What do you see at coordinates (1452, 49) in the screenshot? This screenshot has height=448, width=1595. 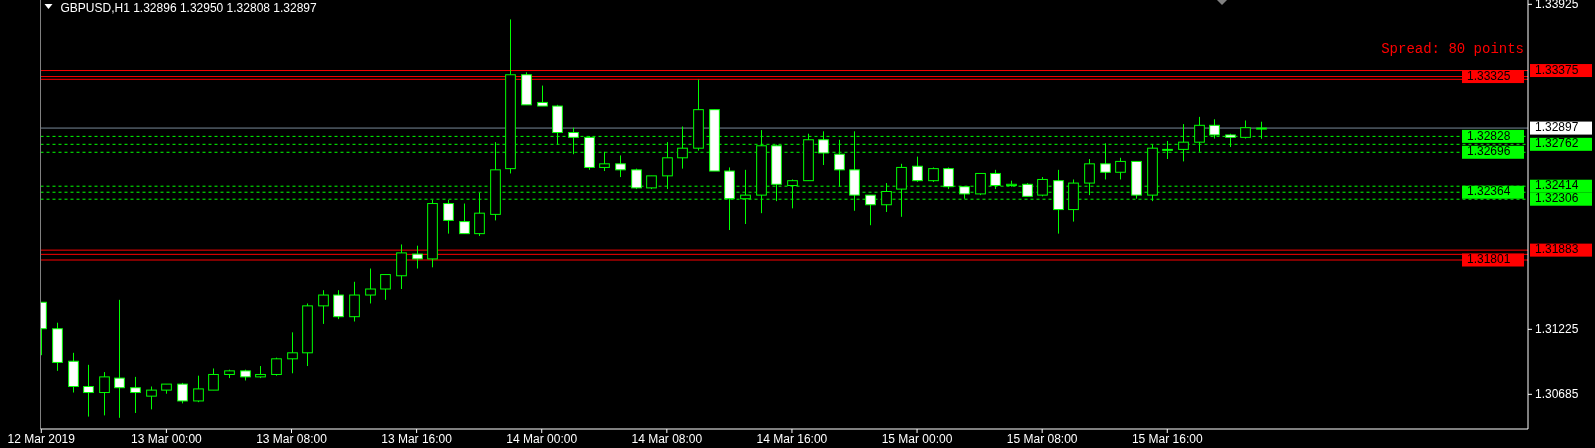 I see `annotation: Spread: 80 points` at bounding box center [1452, 49].